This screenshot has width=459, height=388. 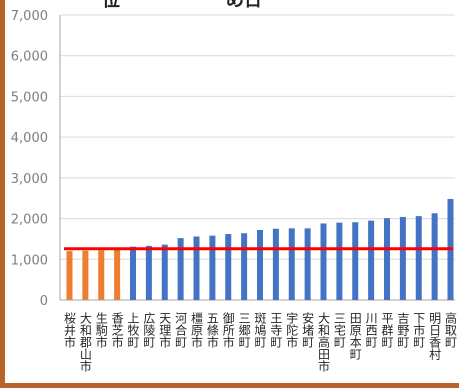 I want to click on left-border-strip, so click(x=2, y=194).